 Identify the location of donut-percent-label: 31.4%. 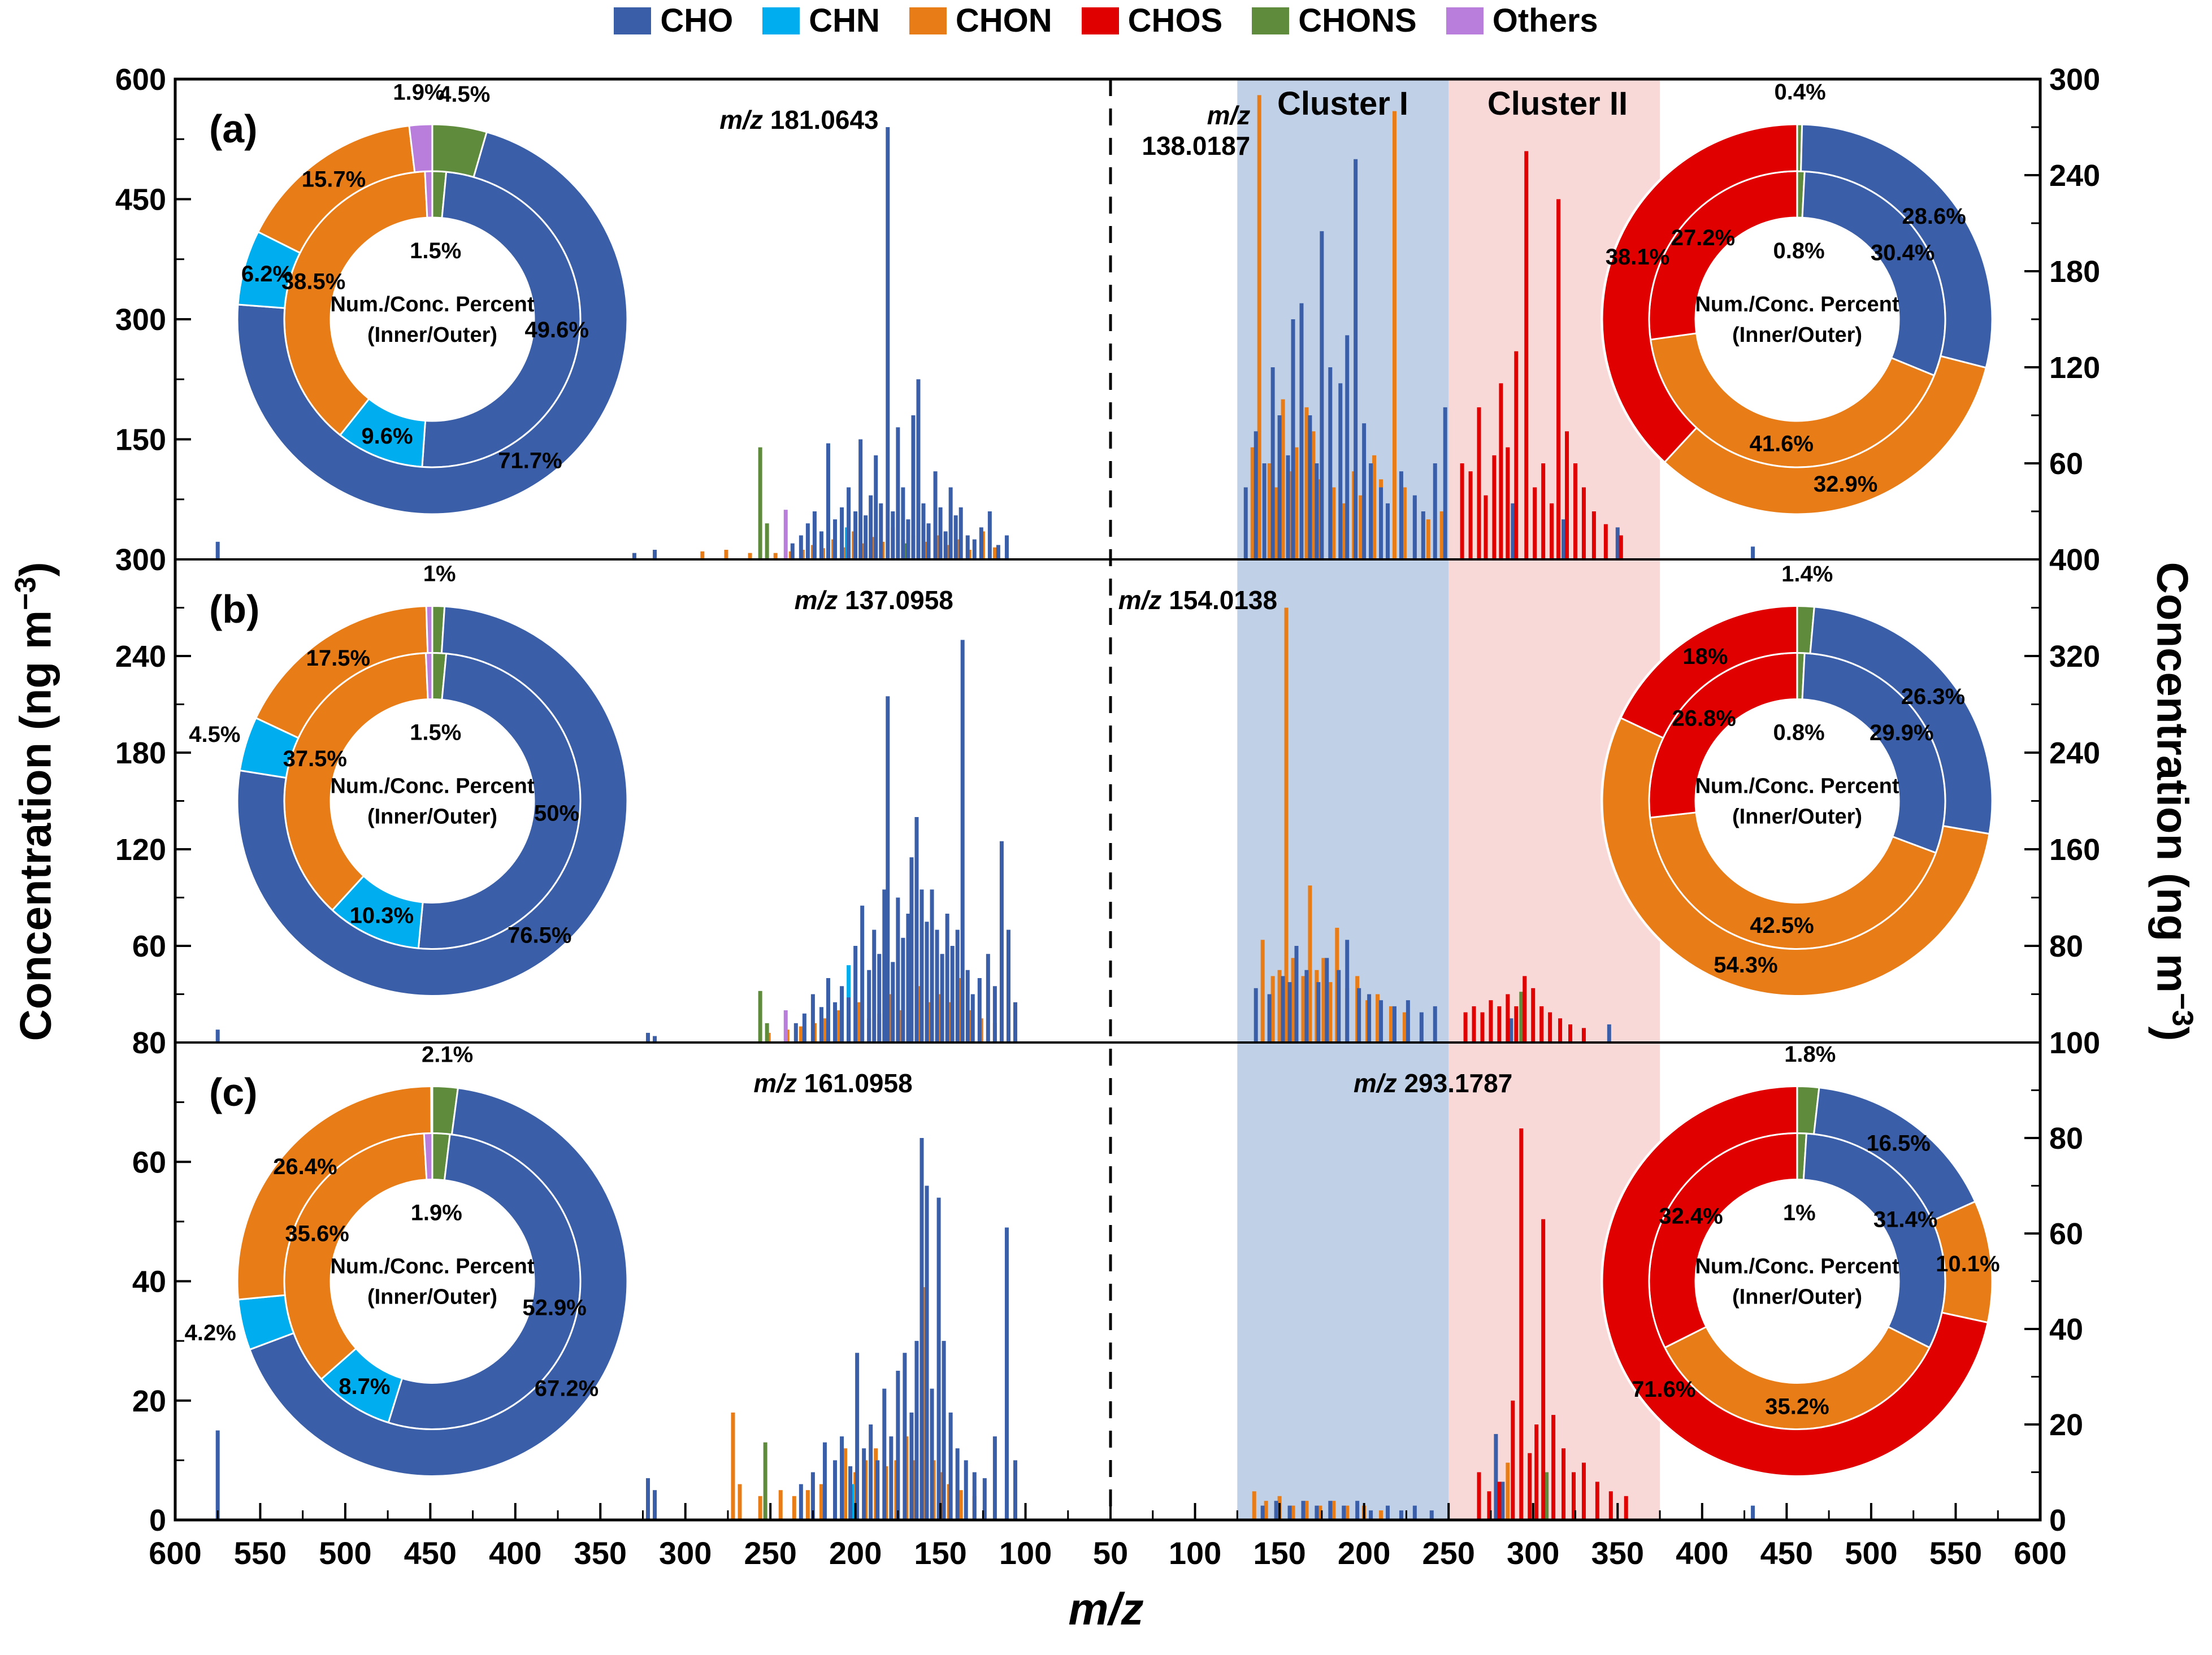
(1905, 1219).